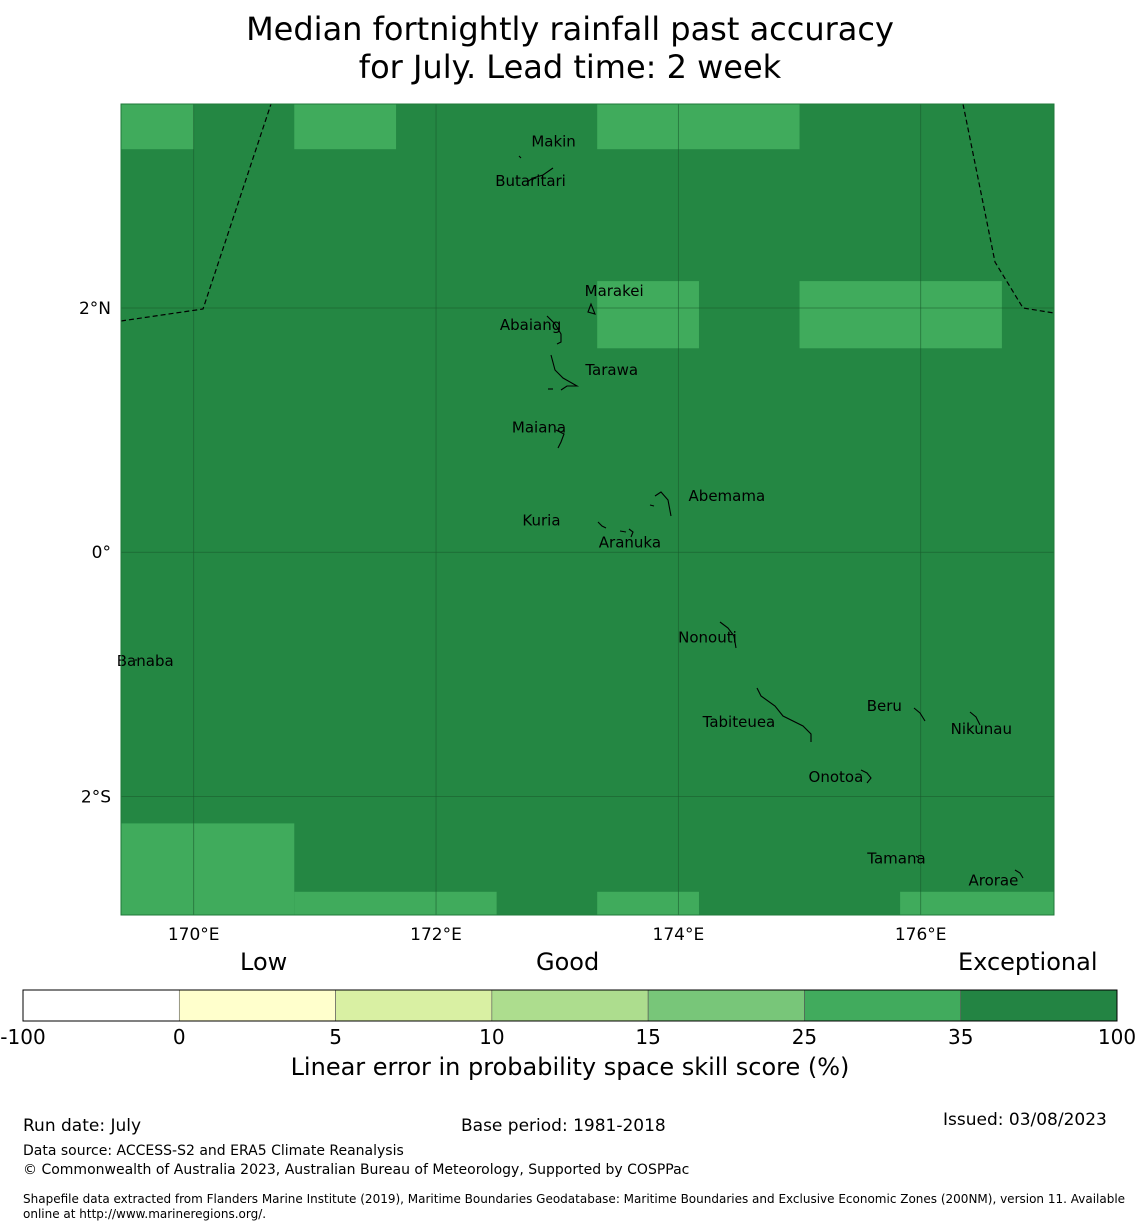  I want to click on island-label: Tabiteuea, so click(739, 722).